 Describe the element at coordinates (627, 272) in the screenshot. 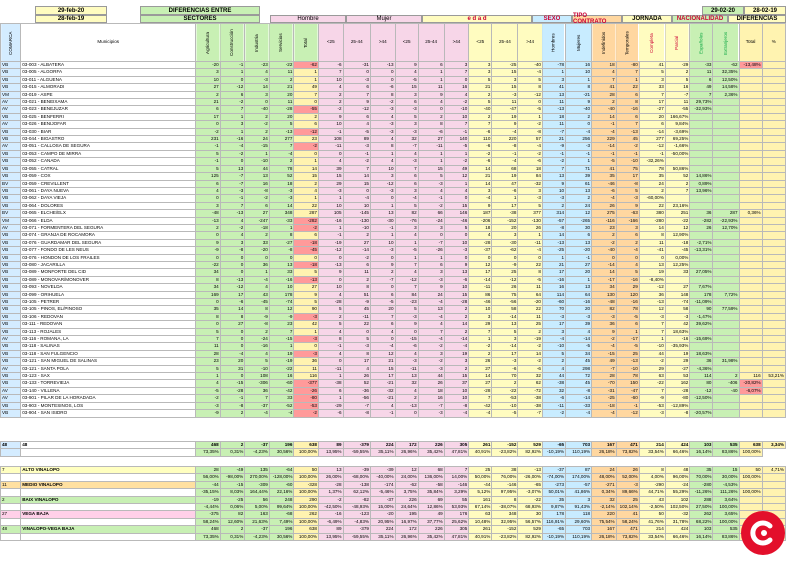

I see `value-cell: 5` at that location.